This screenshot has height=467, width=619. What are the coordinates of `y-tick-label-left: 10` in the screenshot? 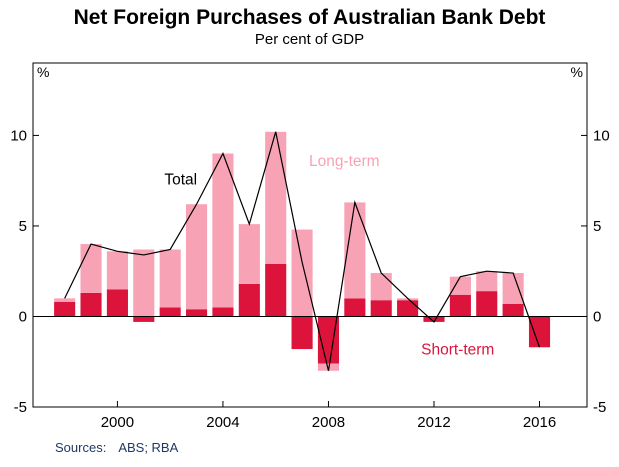 It's located at (18, 135).